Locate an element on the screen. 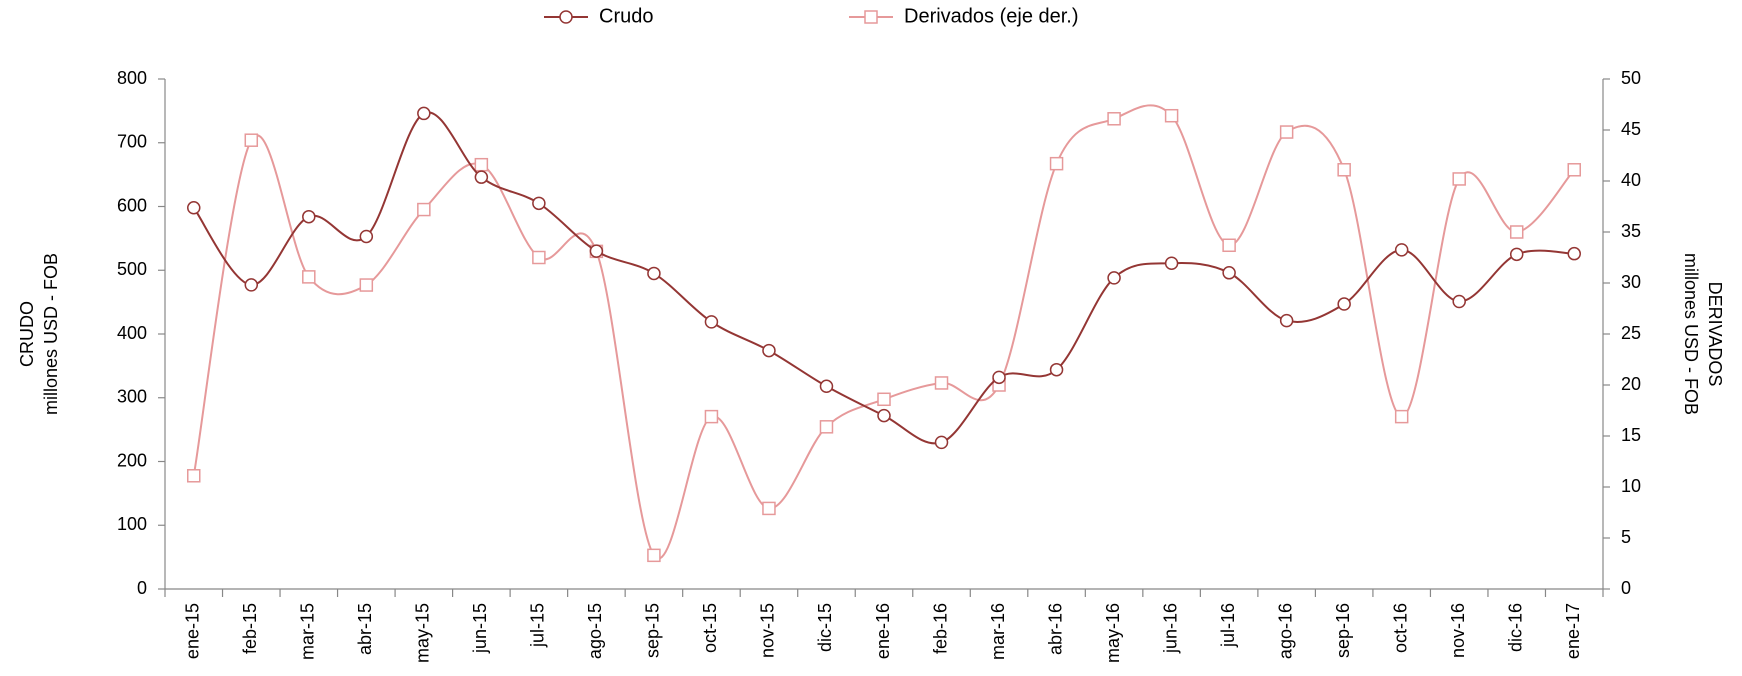 Image resolution: width=1742 pixels, height=676 pixels. x-tick-label: oct-16 is located at coordinates (1400, 628).